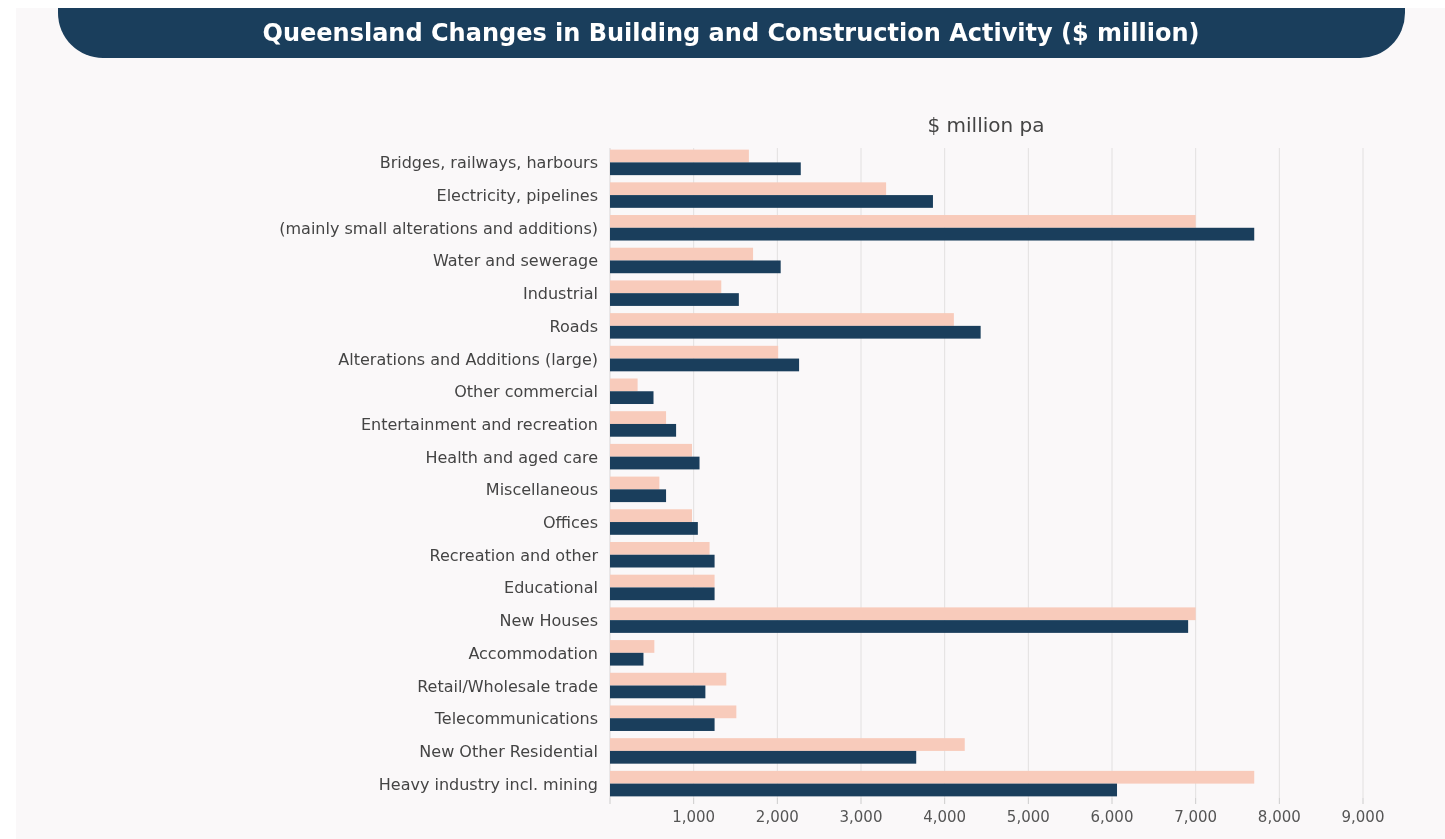 This screenshot has width=1445, height=839. What do you see at coordinates (986, 125) in the screenshot?
I see `x-axis-title: $ million pa` at bounding box center [986, 125].